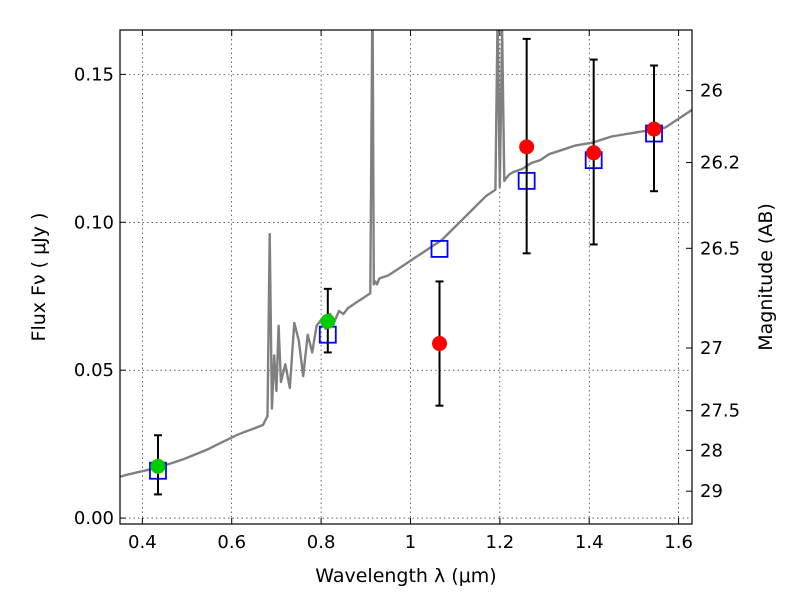 The width and height of the screenshot is (800, 600). Describe the element at coordinates (39, 277) in the screenshot. I see `y-axis-title: Flux Fν ( μJy )` at that location.